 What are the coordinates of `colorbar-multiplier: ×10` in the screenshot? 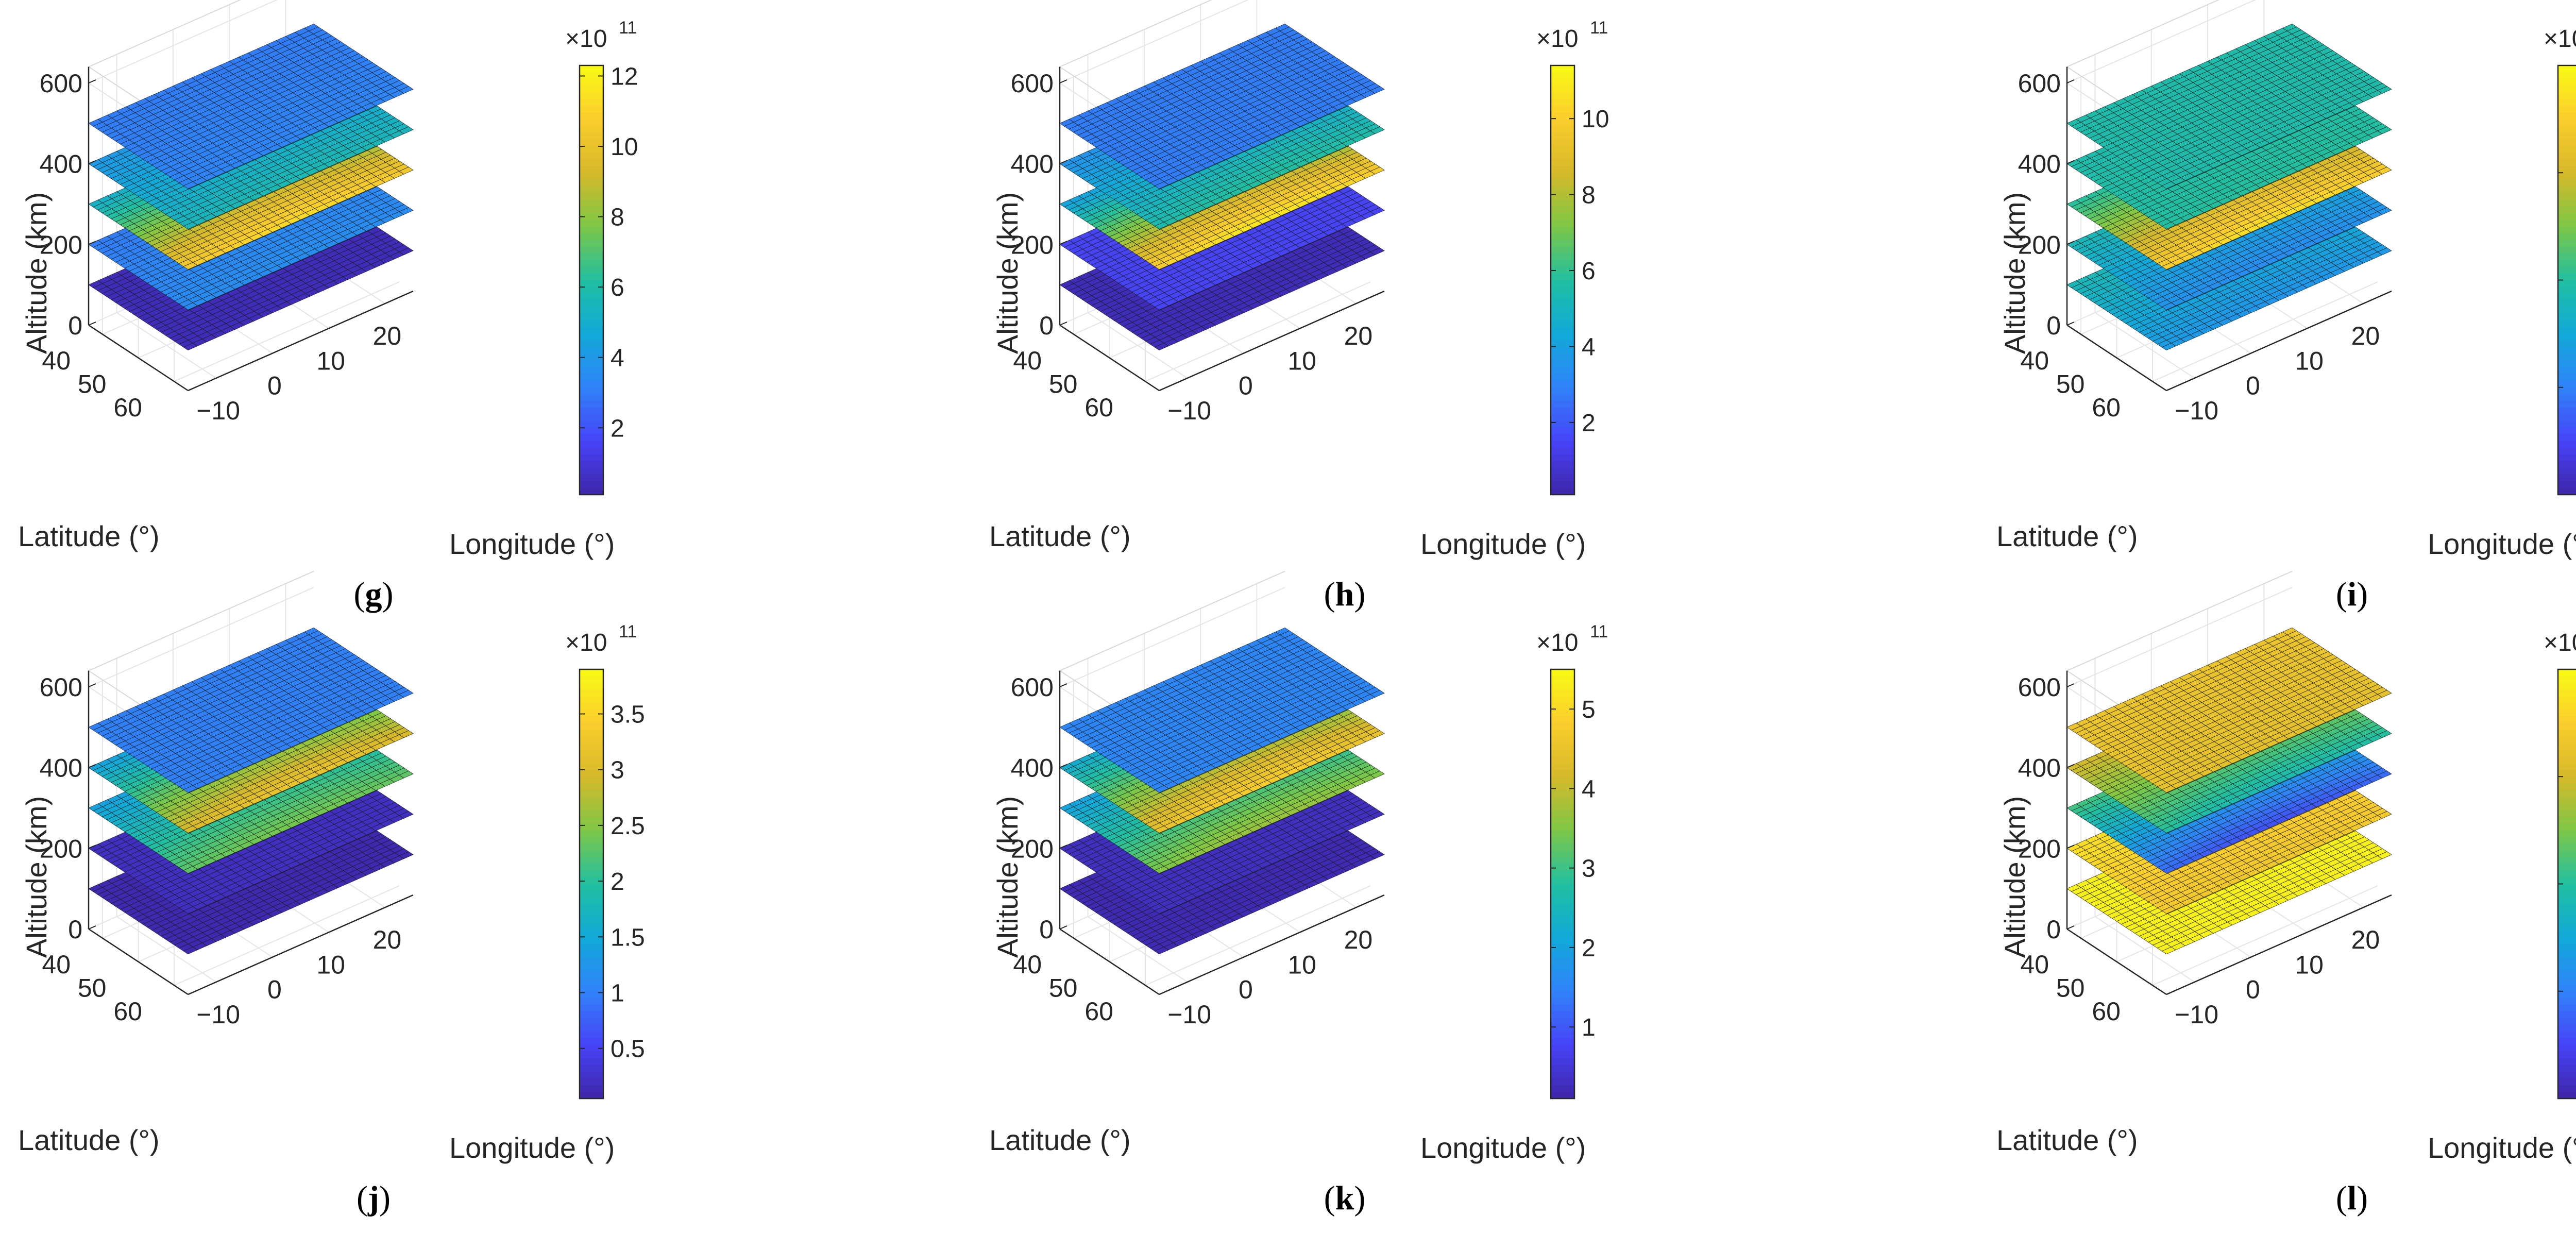 It's located at (586, 39).